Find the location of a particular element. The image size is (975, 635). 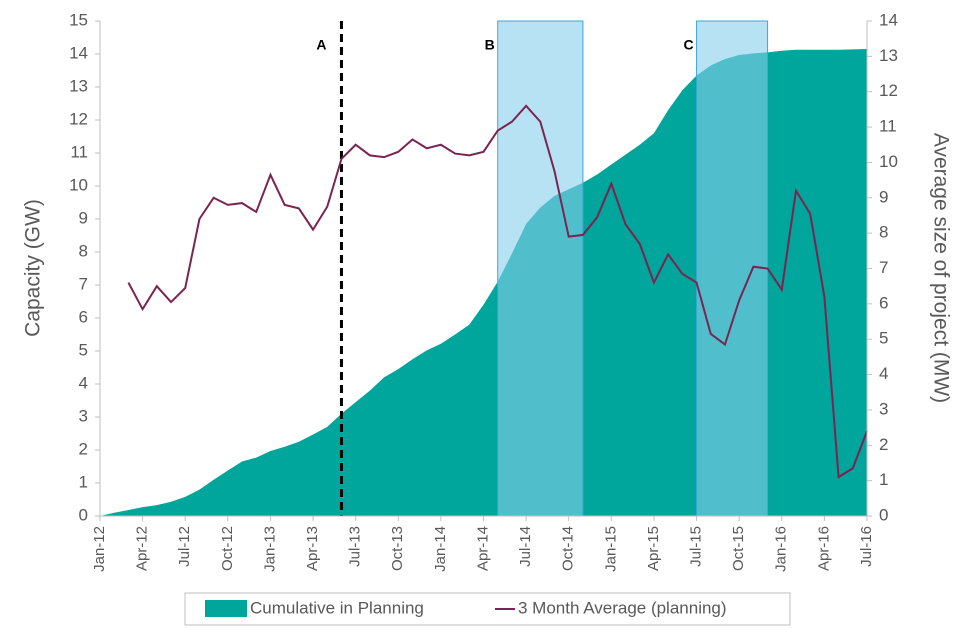

x-tick-label: Apr-16 is located at coordinates (823, 548).